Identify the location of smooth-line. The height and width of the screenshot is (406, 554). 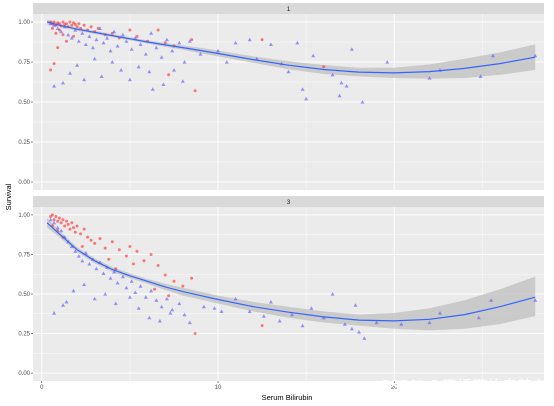
(291, 47).